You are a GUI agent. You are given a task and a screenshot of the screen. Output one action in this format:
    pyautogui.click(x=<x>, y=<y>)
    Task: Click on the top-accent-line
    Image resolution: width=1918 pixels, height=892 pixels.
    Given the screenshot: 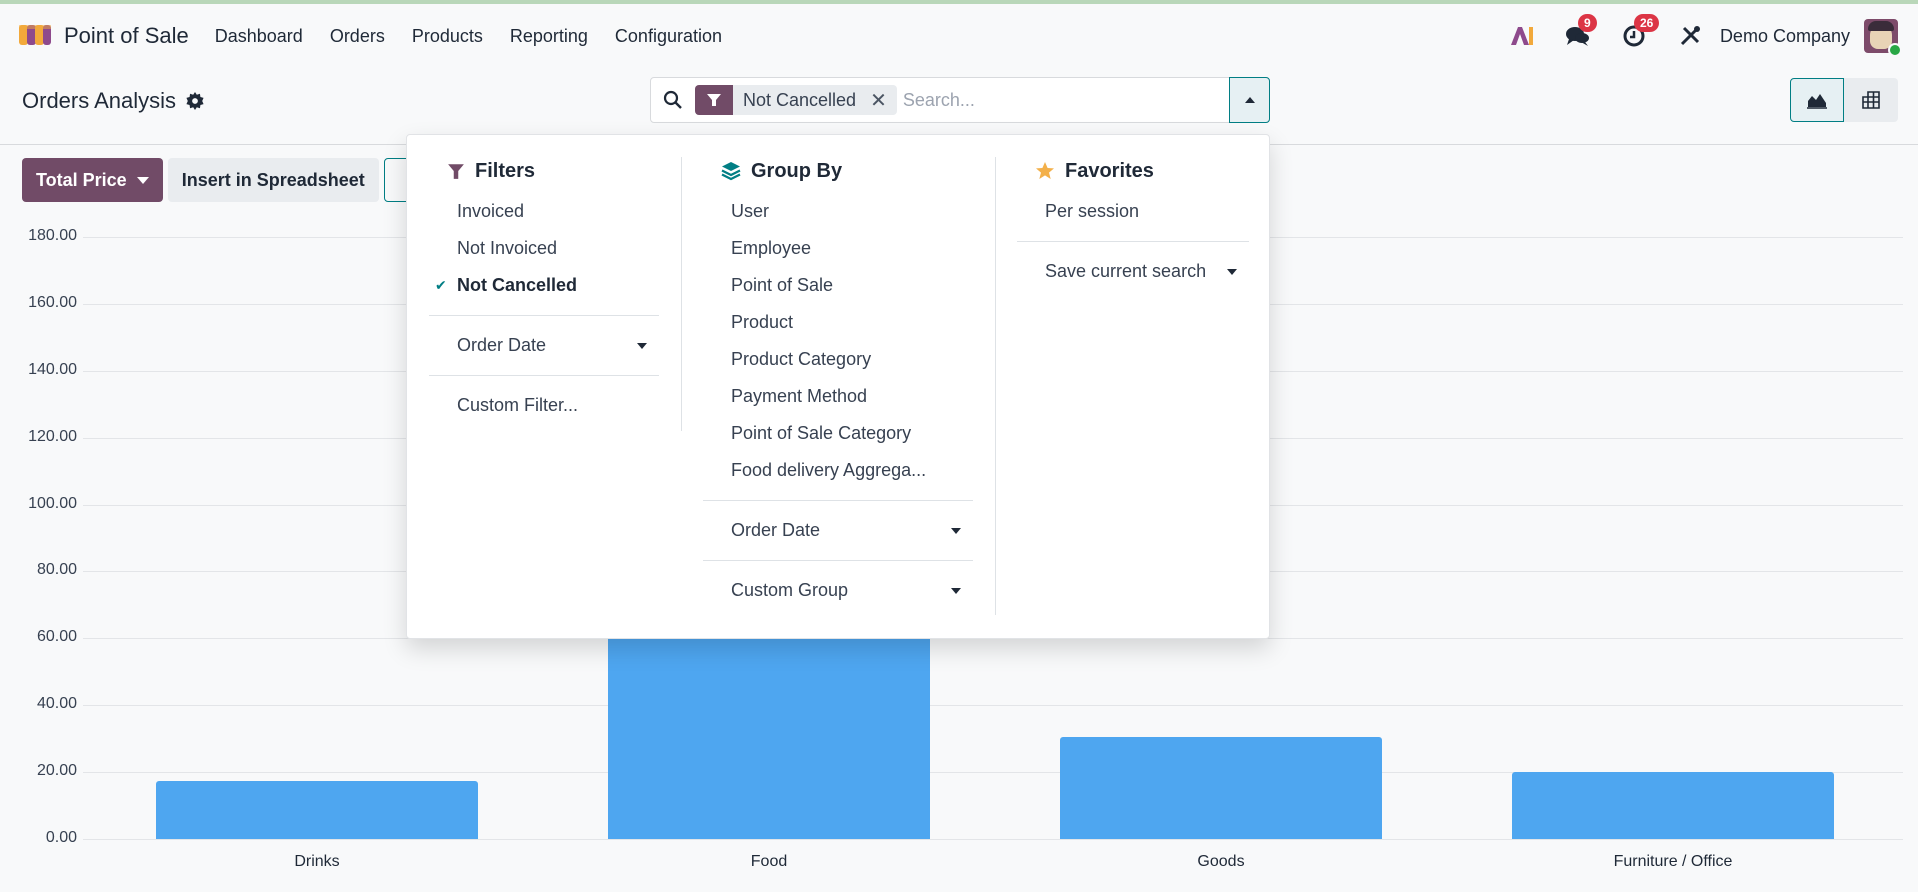 What is the action you would take?
    pyautogui.click(x=959, y=2)
    